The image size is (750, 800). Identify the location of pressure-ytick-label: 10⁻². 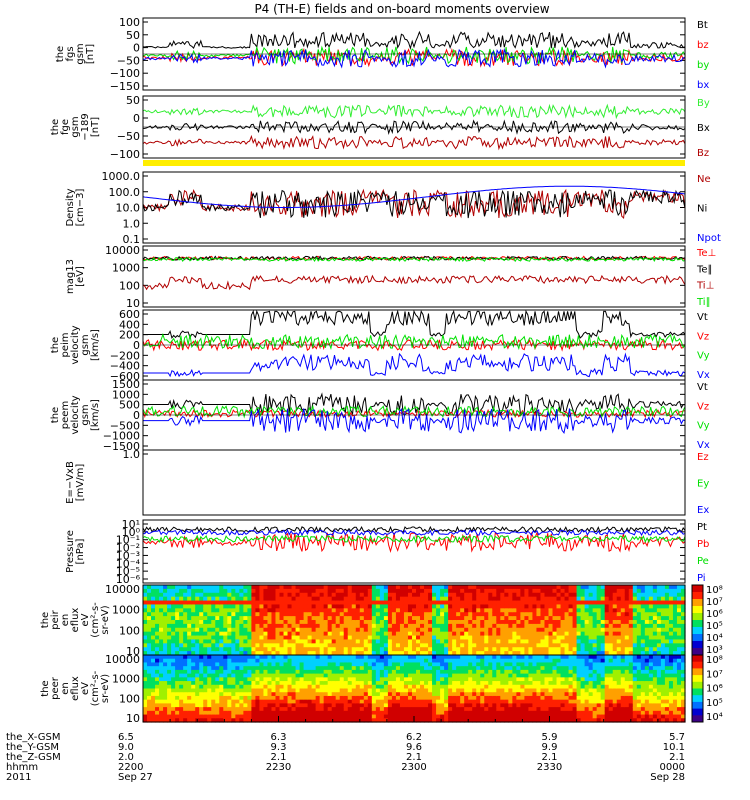
(128, 548).